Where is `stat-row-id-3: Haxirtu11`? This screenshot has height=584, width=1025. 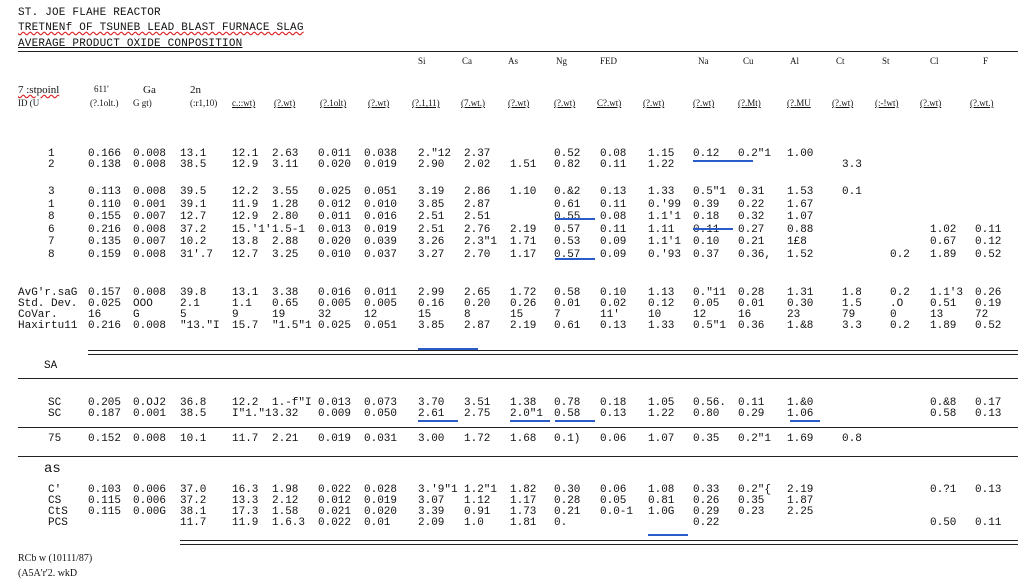 stat-row-id-3: Haxirtu11 is located at coordinates (48, 326).